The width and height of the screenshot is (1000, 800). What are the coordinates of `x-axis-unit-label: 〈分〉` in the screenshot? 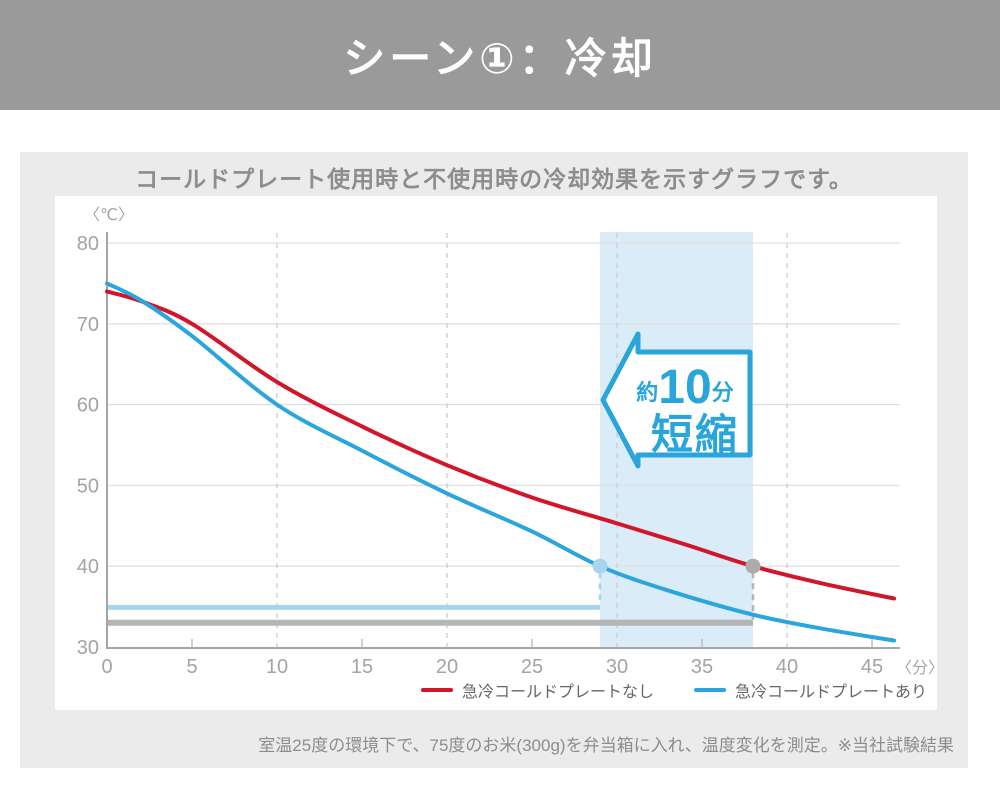 It's located at (916, 668).